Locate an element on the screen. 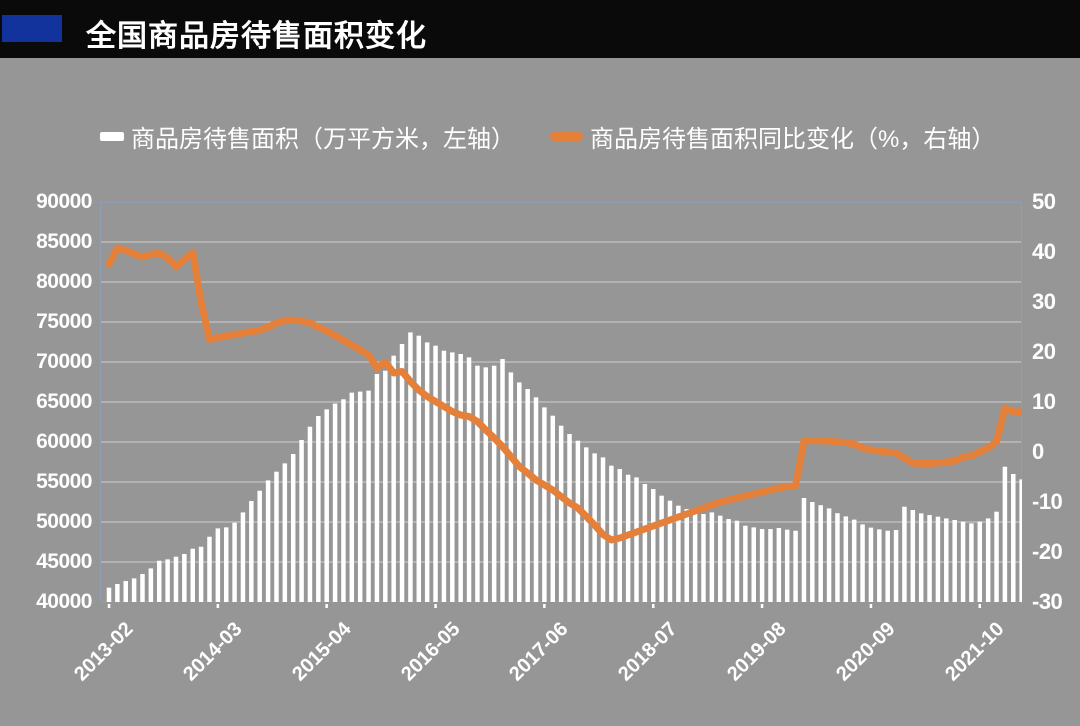  legend-item-bar-series: 商品房待售面积（万平方米，左轴） is located at coordinates (307, 136).